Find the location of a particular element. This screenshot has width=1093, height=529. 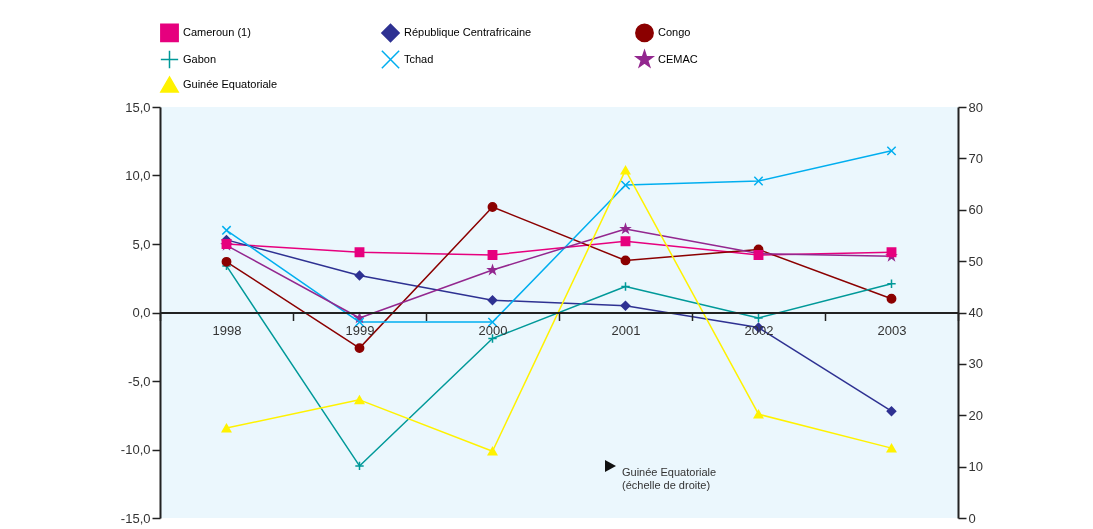

y2-tick-label: 0 is located at coordinates (972, 518).